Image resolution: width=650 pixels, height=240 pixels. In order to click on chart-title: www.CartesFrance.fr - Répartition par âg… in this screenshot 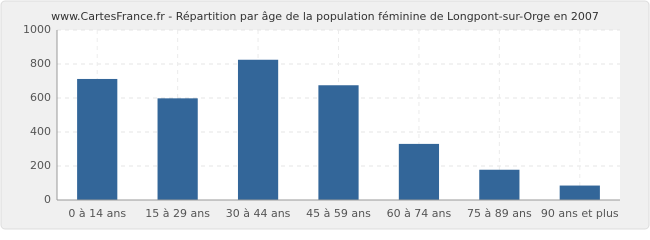, I will do `click(325, 16)`.